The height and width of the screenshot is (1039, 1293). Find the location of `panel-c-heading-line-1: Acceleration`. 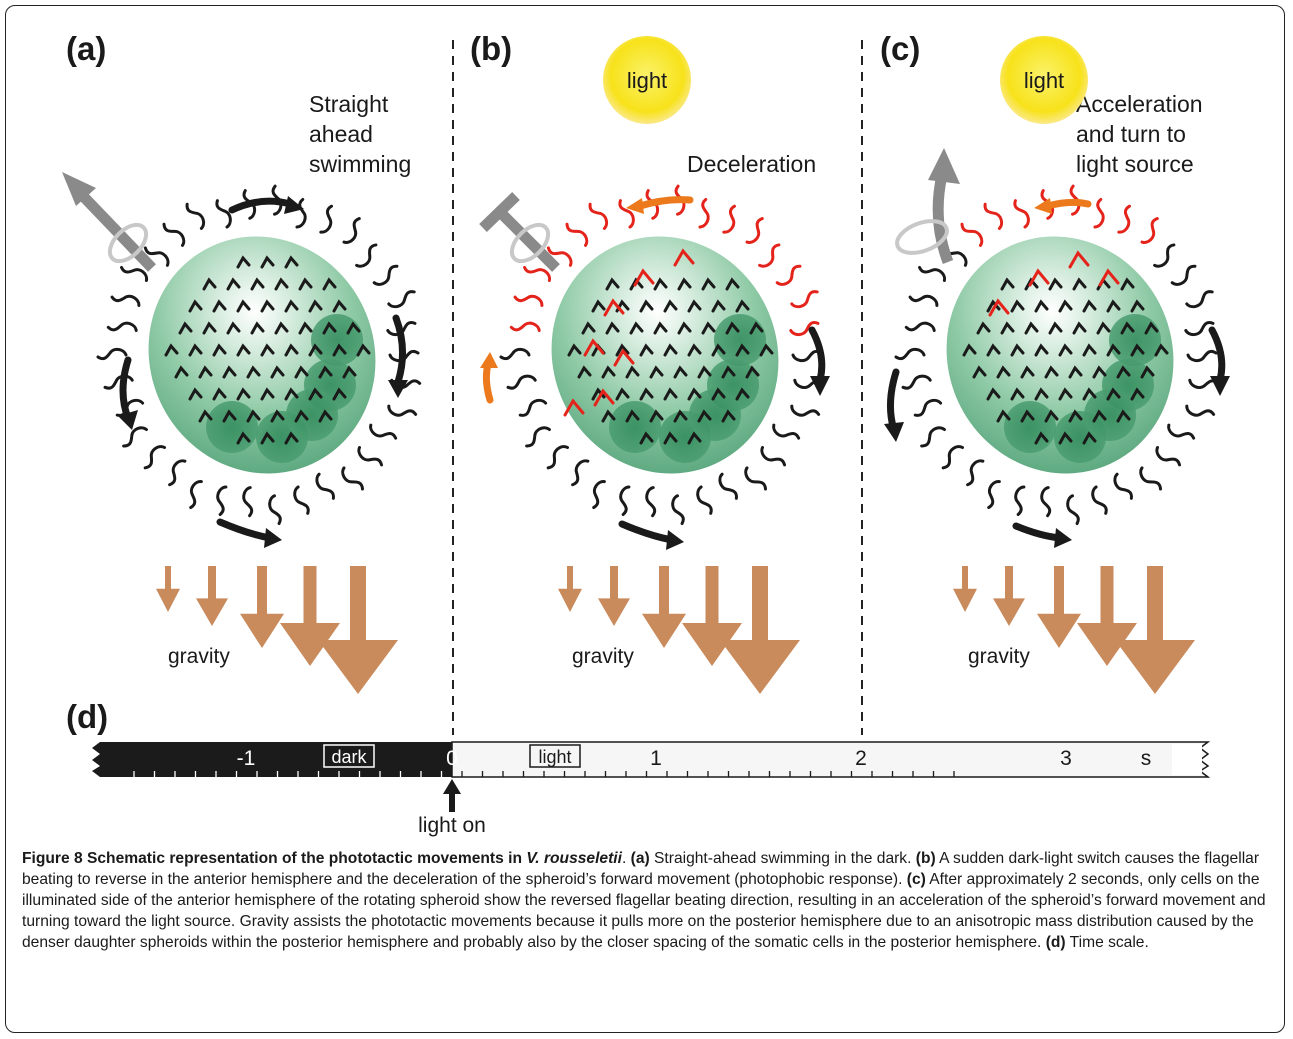

panel-c-heading-line-1: Acceleration is located at coordinates (1139, 104).